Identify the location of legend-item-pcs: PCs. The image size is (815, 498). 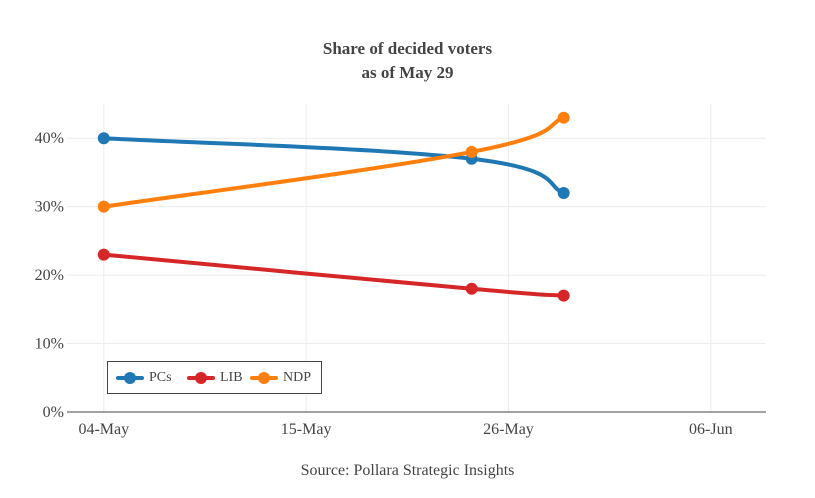
(143, 377).